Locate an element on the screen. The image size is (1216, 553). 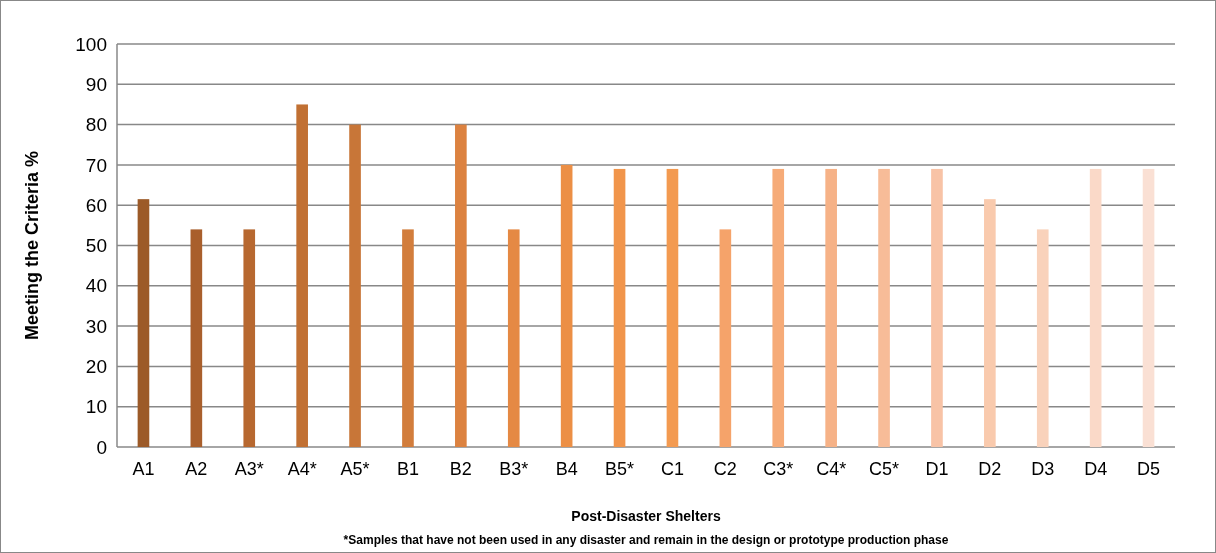
text: *Samples that have not been used in any disaster and remain in the design or prototype production phase is located at coordinates (646, 540).